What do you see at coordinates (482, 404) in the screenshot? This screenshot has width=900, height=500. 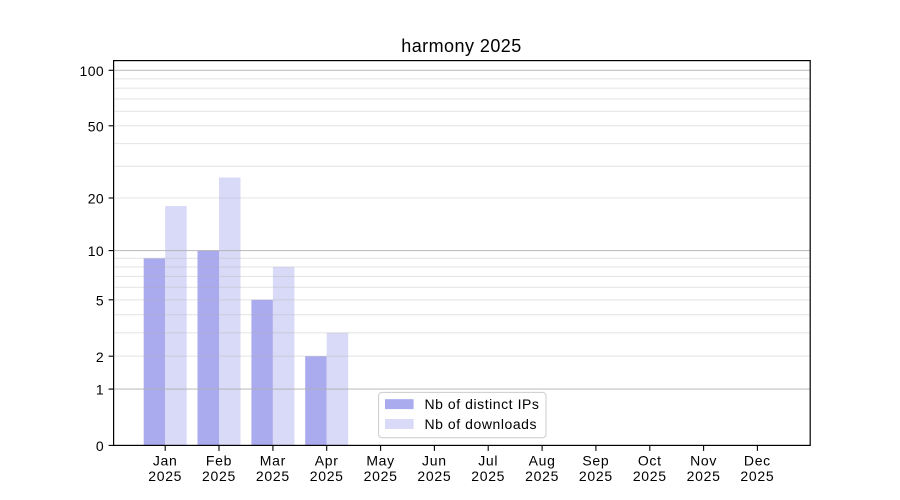 I see `svg-text: Nb of distinct IPs` at bounding box center [482, 404].